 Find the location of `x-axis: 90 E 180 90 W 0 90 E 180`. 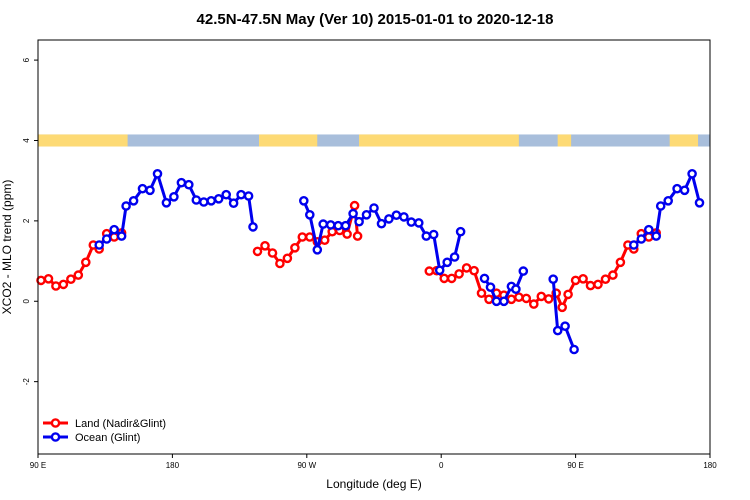

x-axis: 90 E 180 90 W 0 90 E 180 is located at coordinates (373, 462).